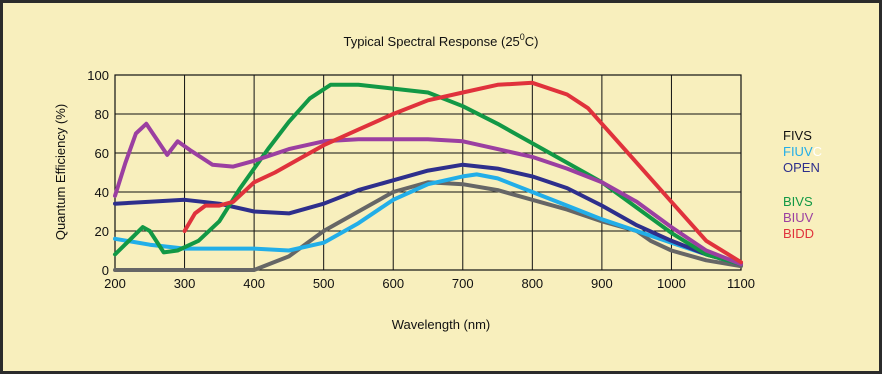  What do you see at coordinates (798, 217) in the screenshot?
I see `legend-entry: BIUV` at bounding box center [798, 217].